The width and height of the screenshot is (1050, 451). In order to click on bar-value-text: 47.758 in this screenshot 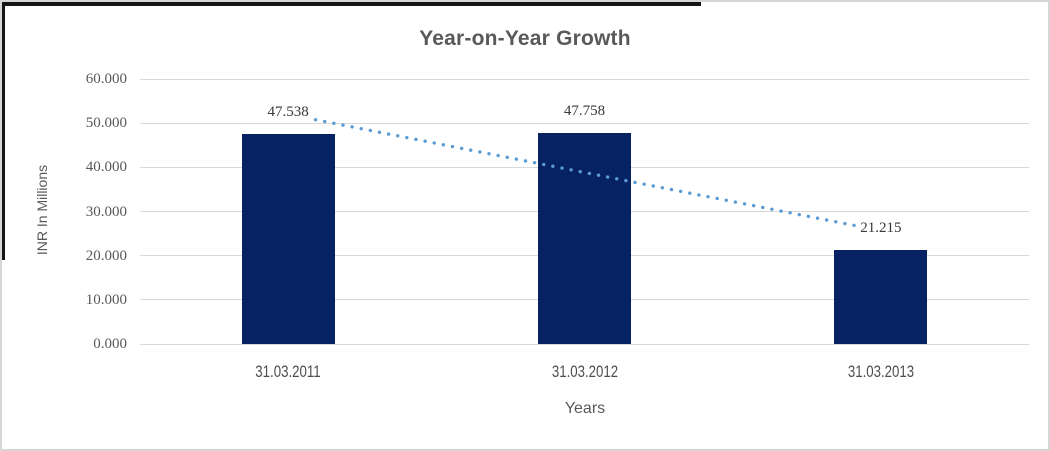, I will do `click(584, 111)`.